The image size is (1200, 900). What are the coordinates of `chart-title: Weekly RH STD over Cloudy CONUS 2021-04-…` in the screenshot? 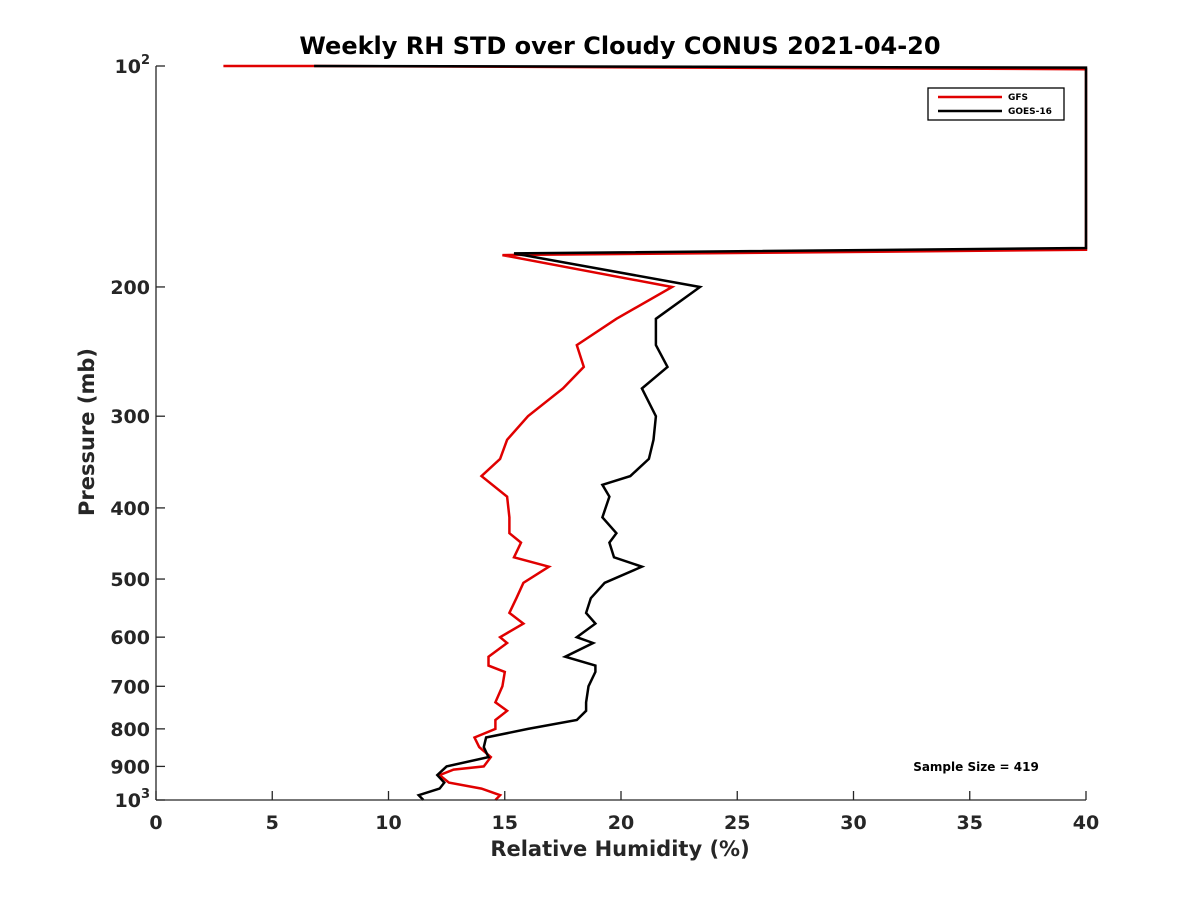 It's located at (619, 46).